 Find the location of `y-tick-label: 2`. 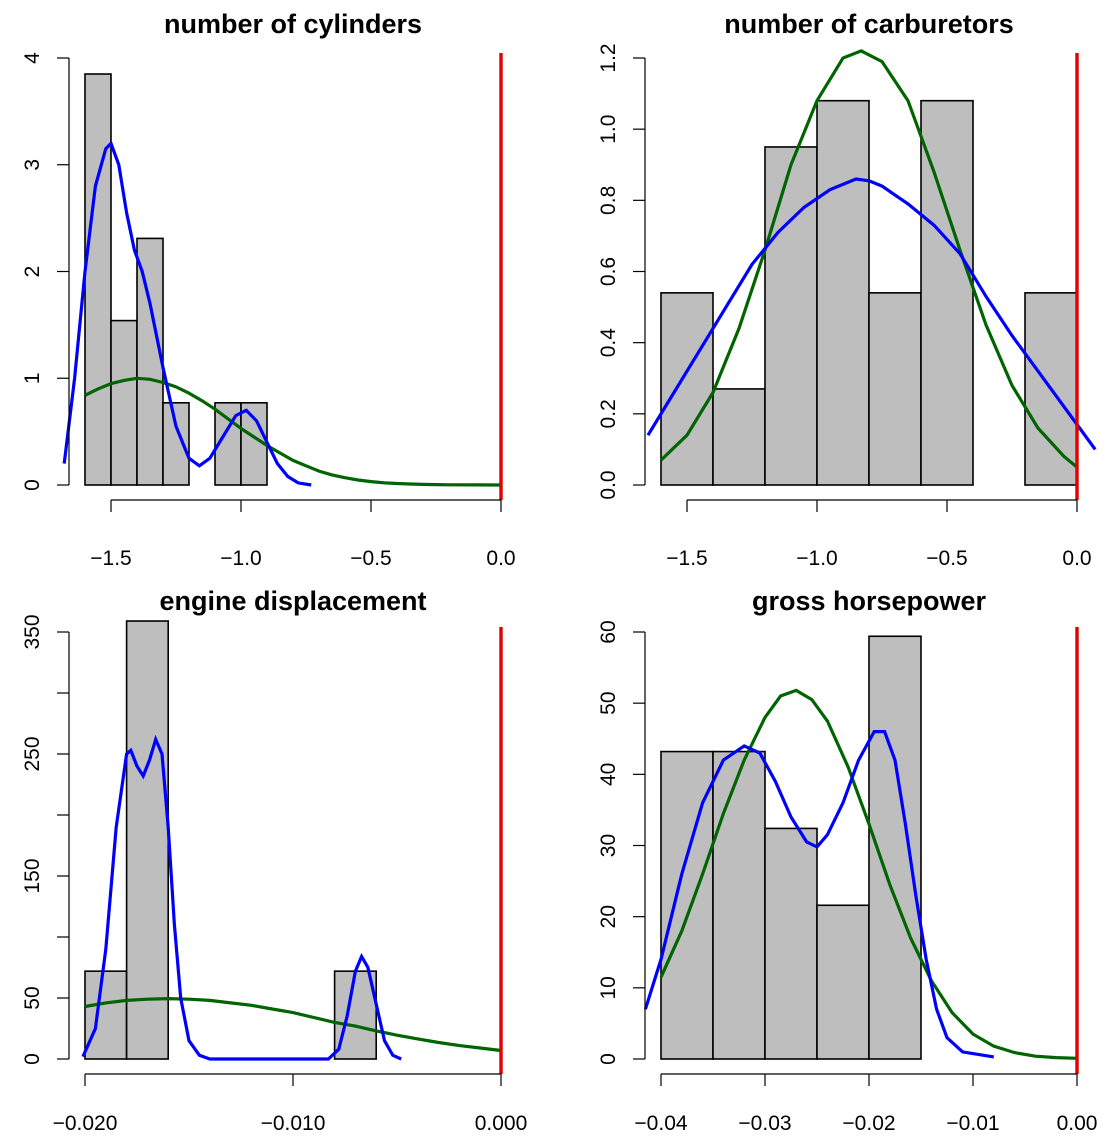

y-tick-label: 2 is located at coordinates (32, 272).